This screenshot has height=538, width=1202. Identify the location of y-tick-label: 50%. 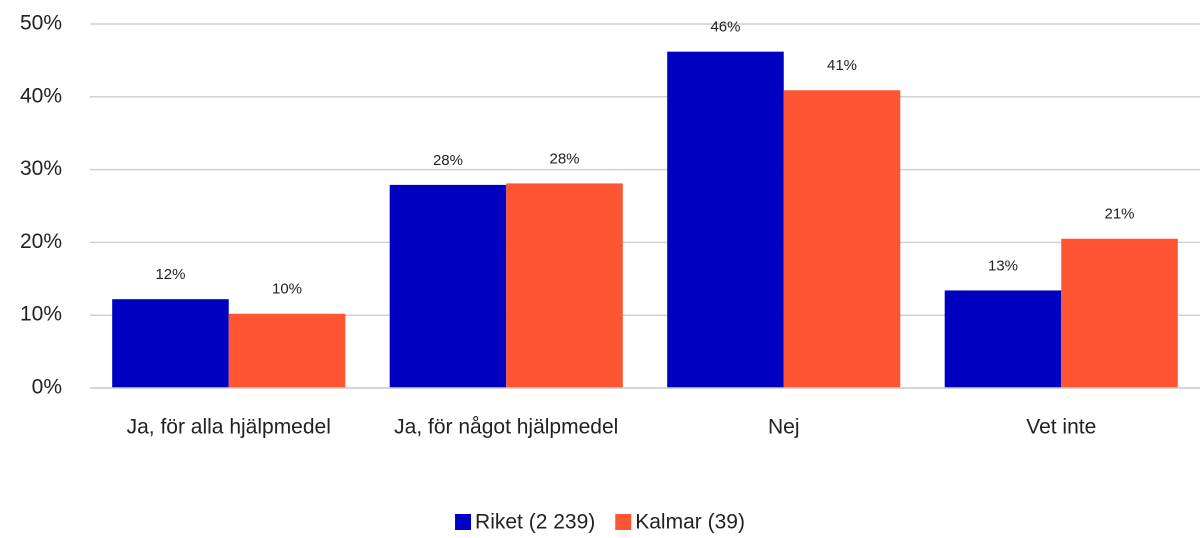
(41, 23).